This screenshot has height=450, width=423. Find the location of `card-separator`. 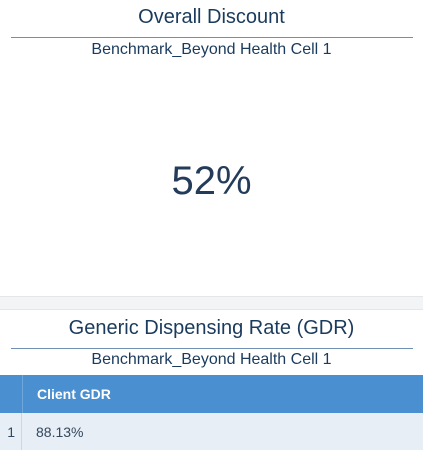

card-separator is located at coordinates (211, 303).